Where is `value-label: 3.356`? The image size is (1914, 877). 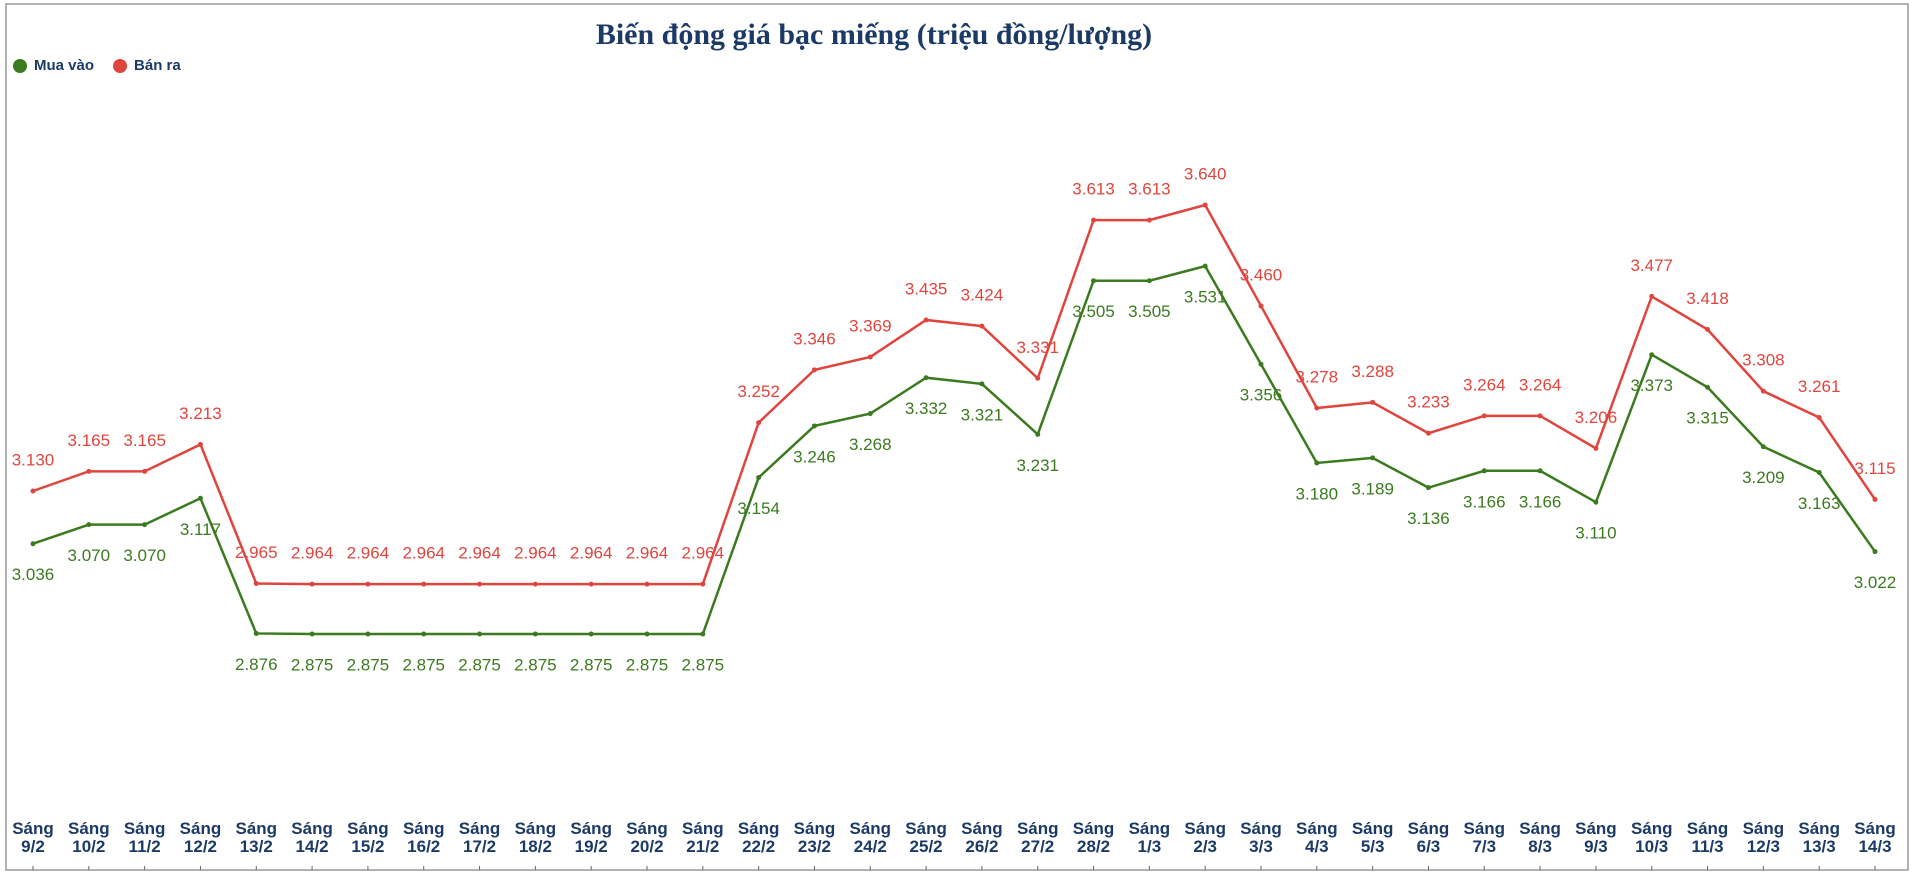
value-label: 3.356 is located at coordinates (1261, 395).